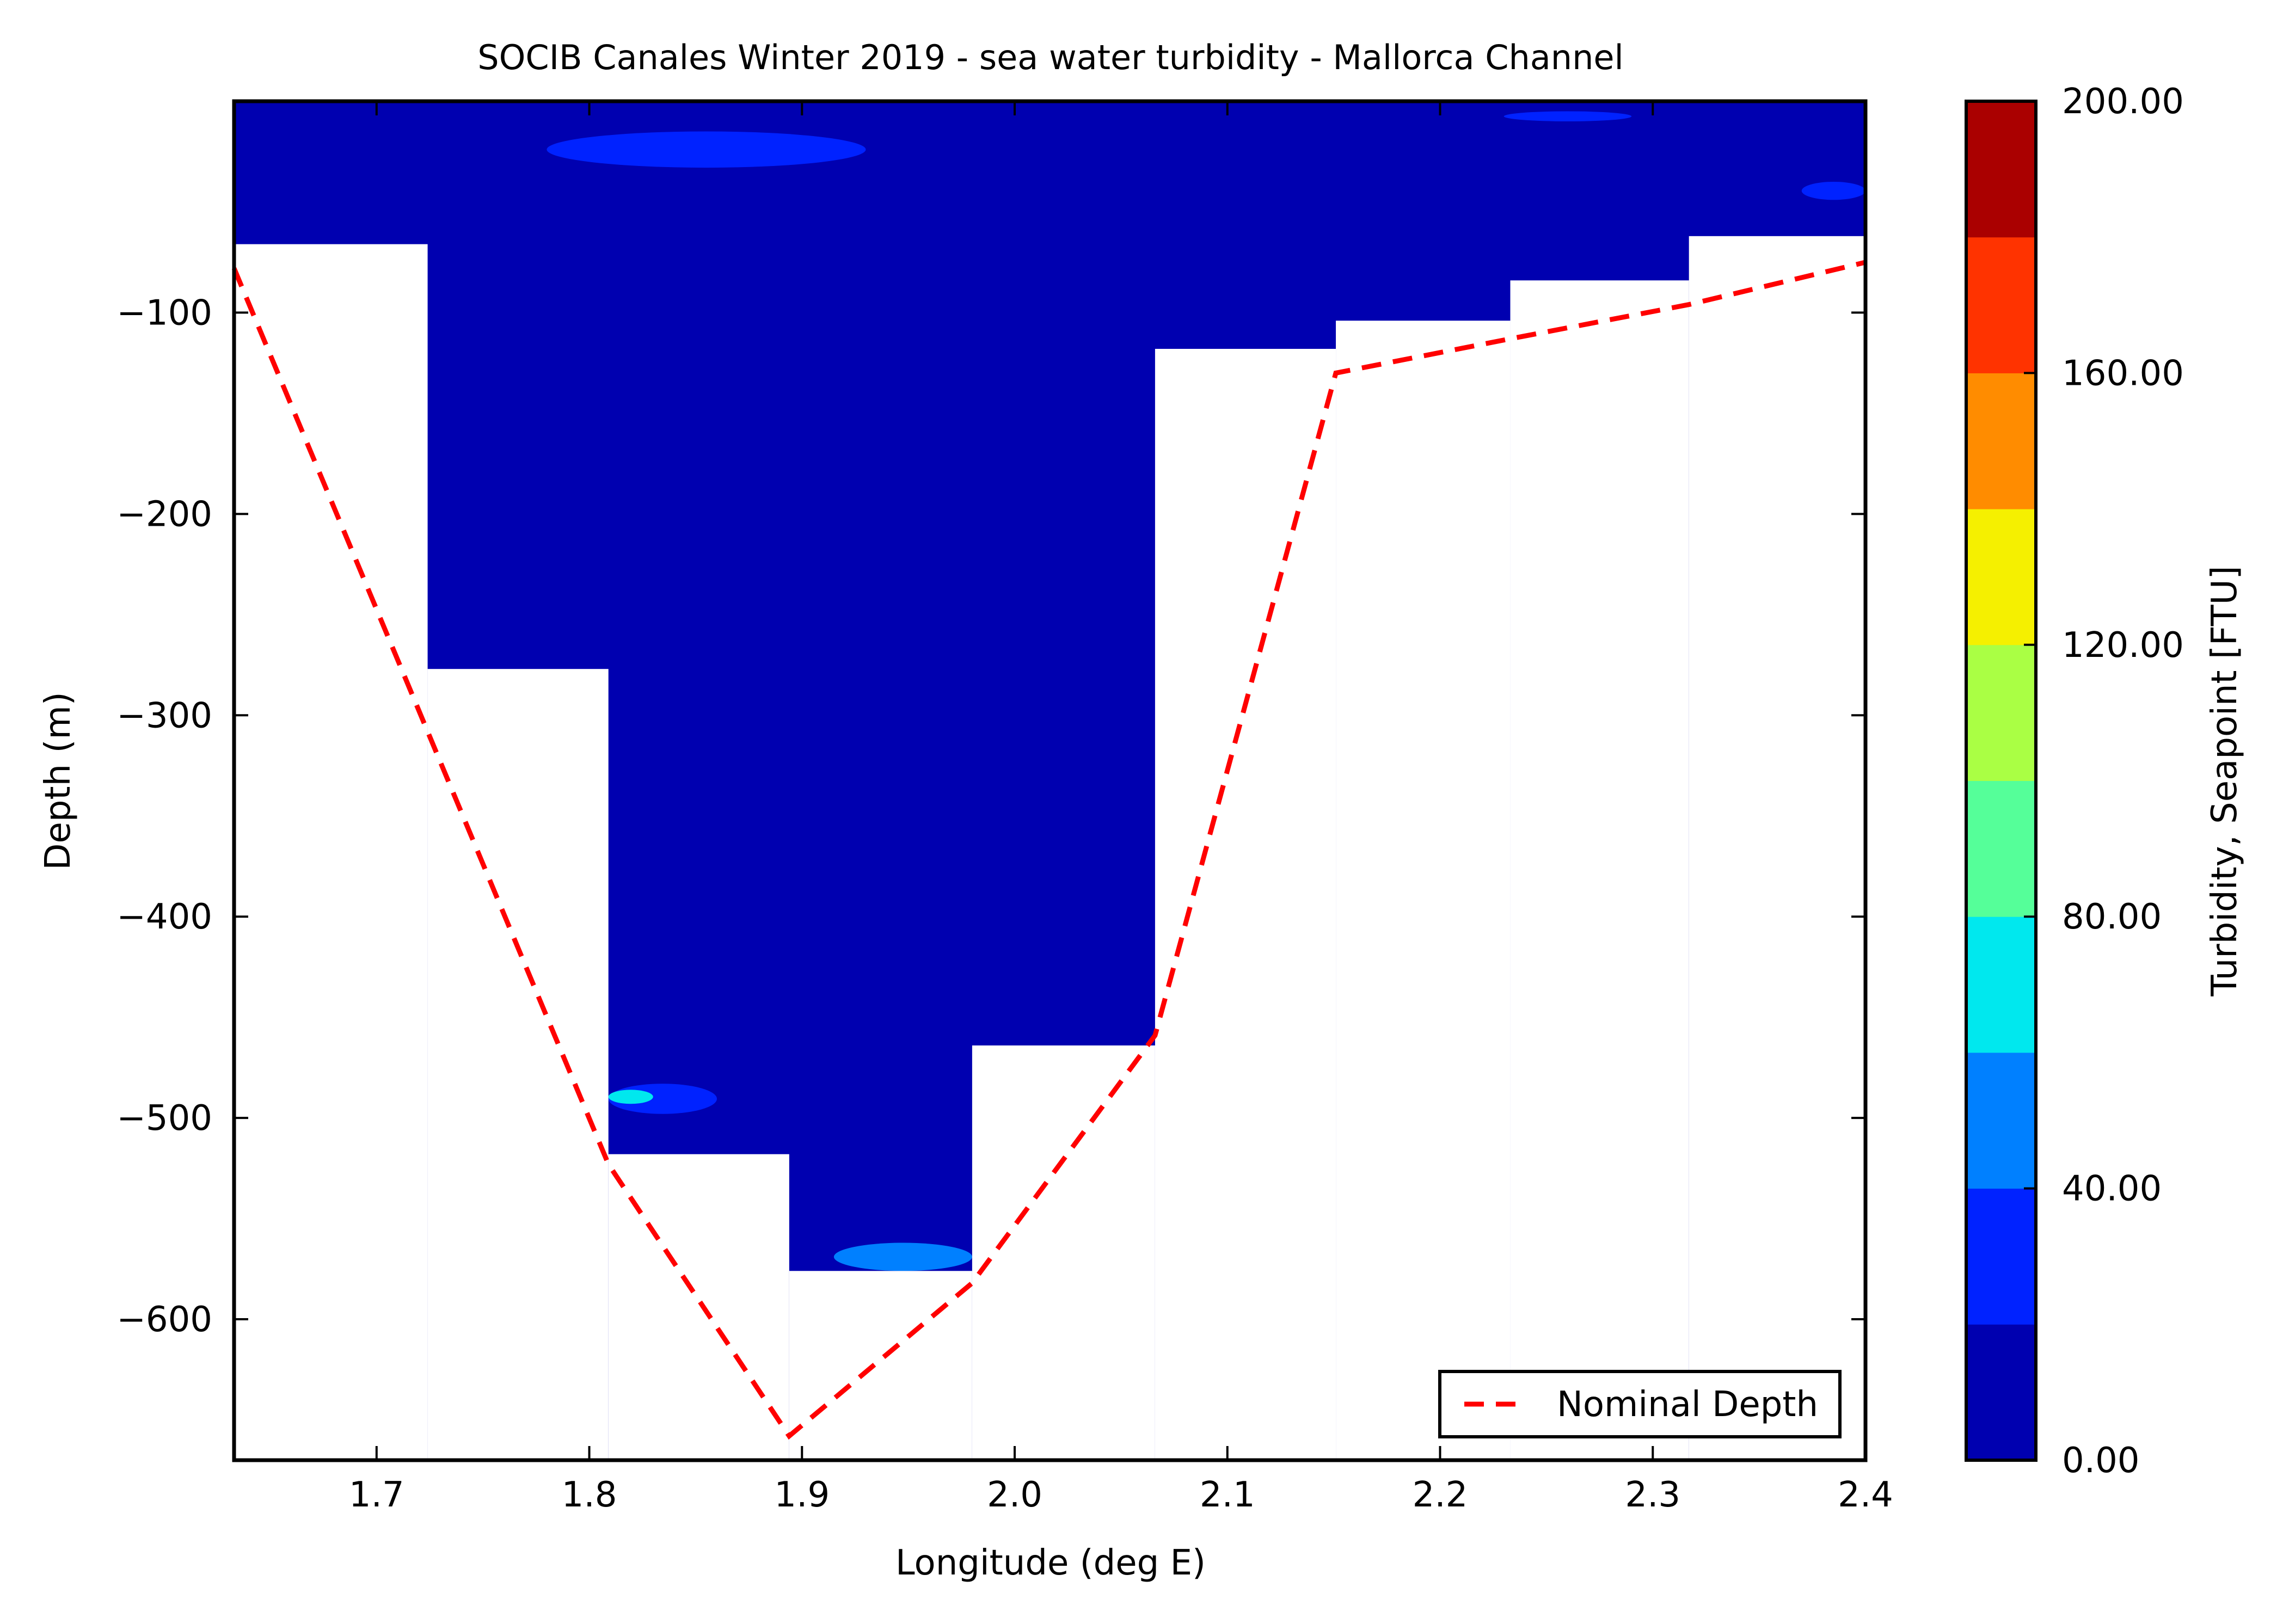 Image resolution: width=2283 pixels, height=1624 pixels. I want to click on x-tick-label-5: 2.2, so click(1440, 1495).